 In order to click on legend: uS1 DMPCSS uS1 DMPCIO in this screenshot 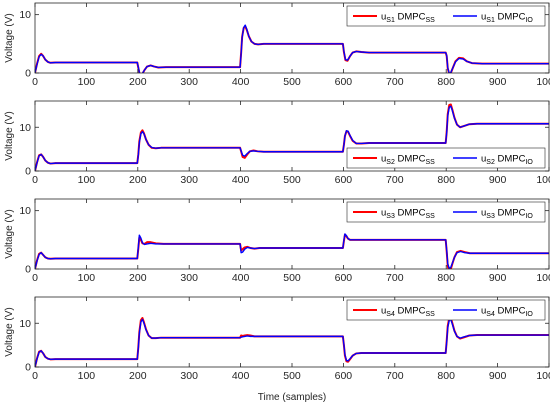, I will do `click(446, 16)`.